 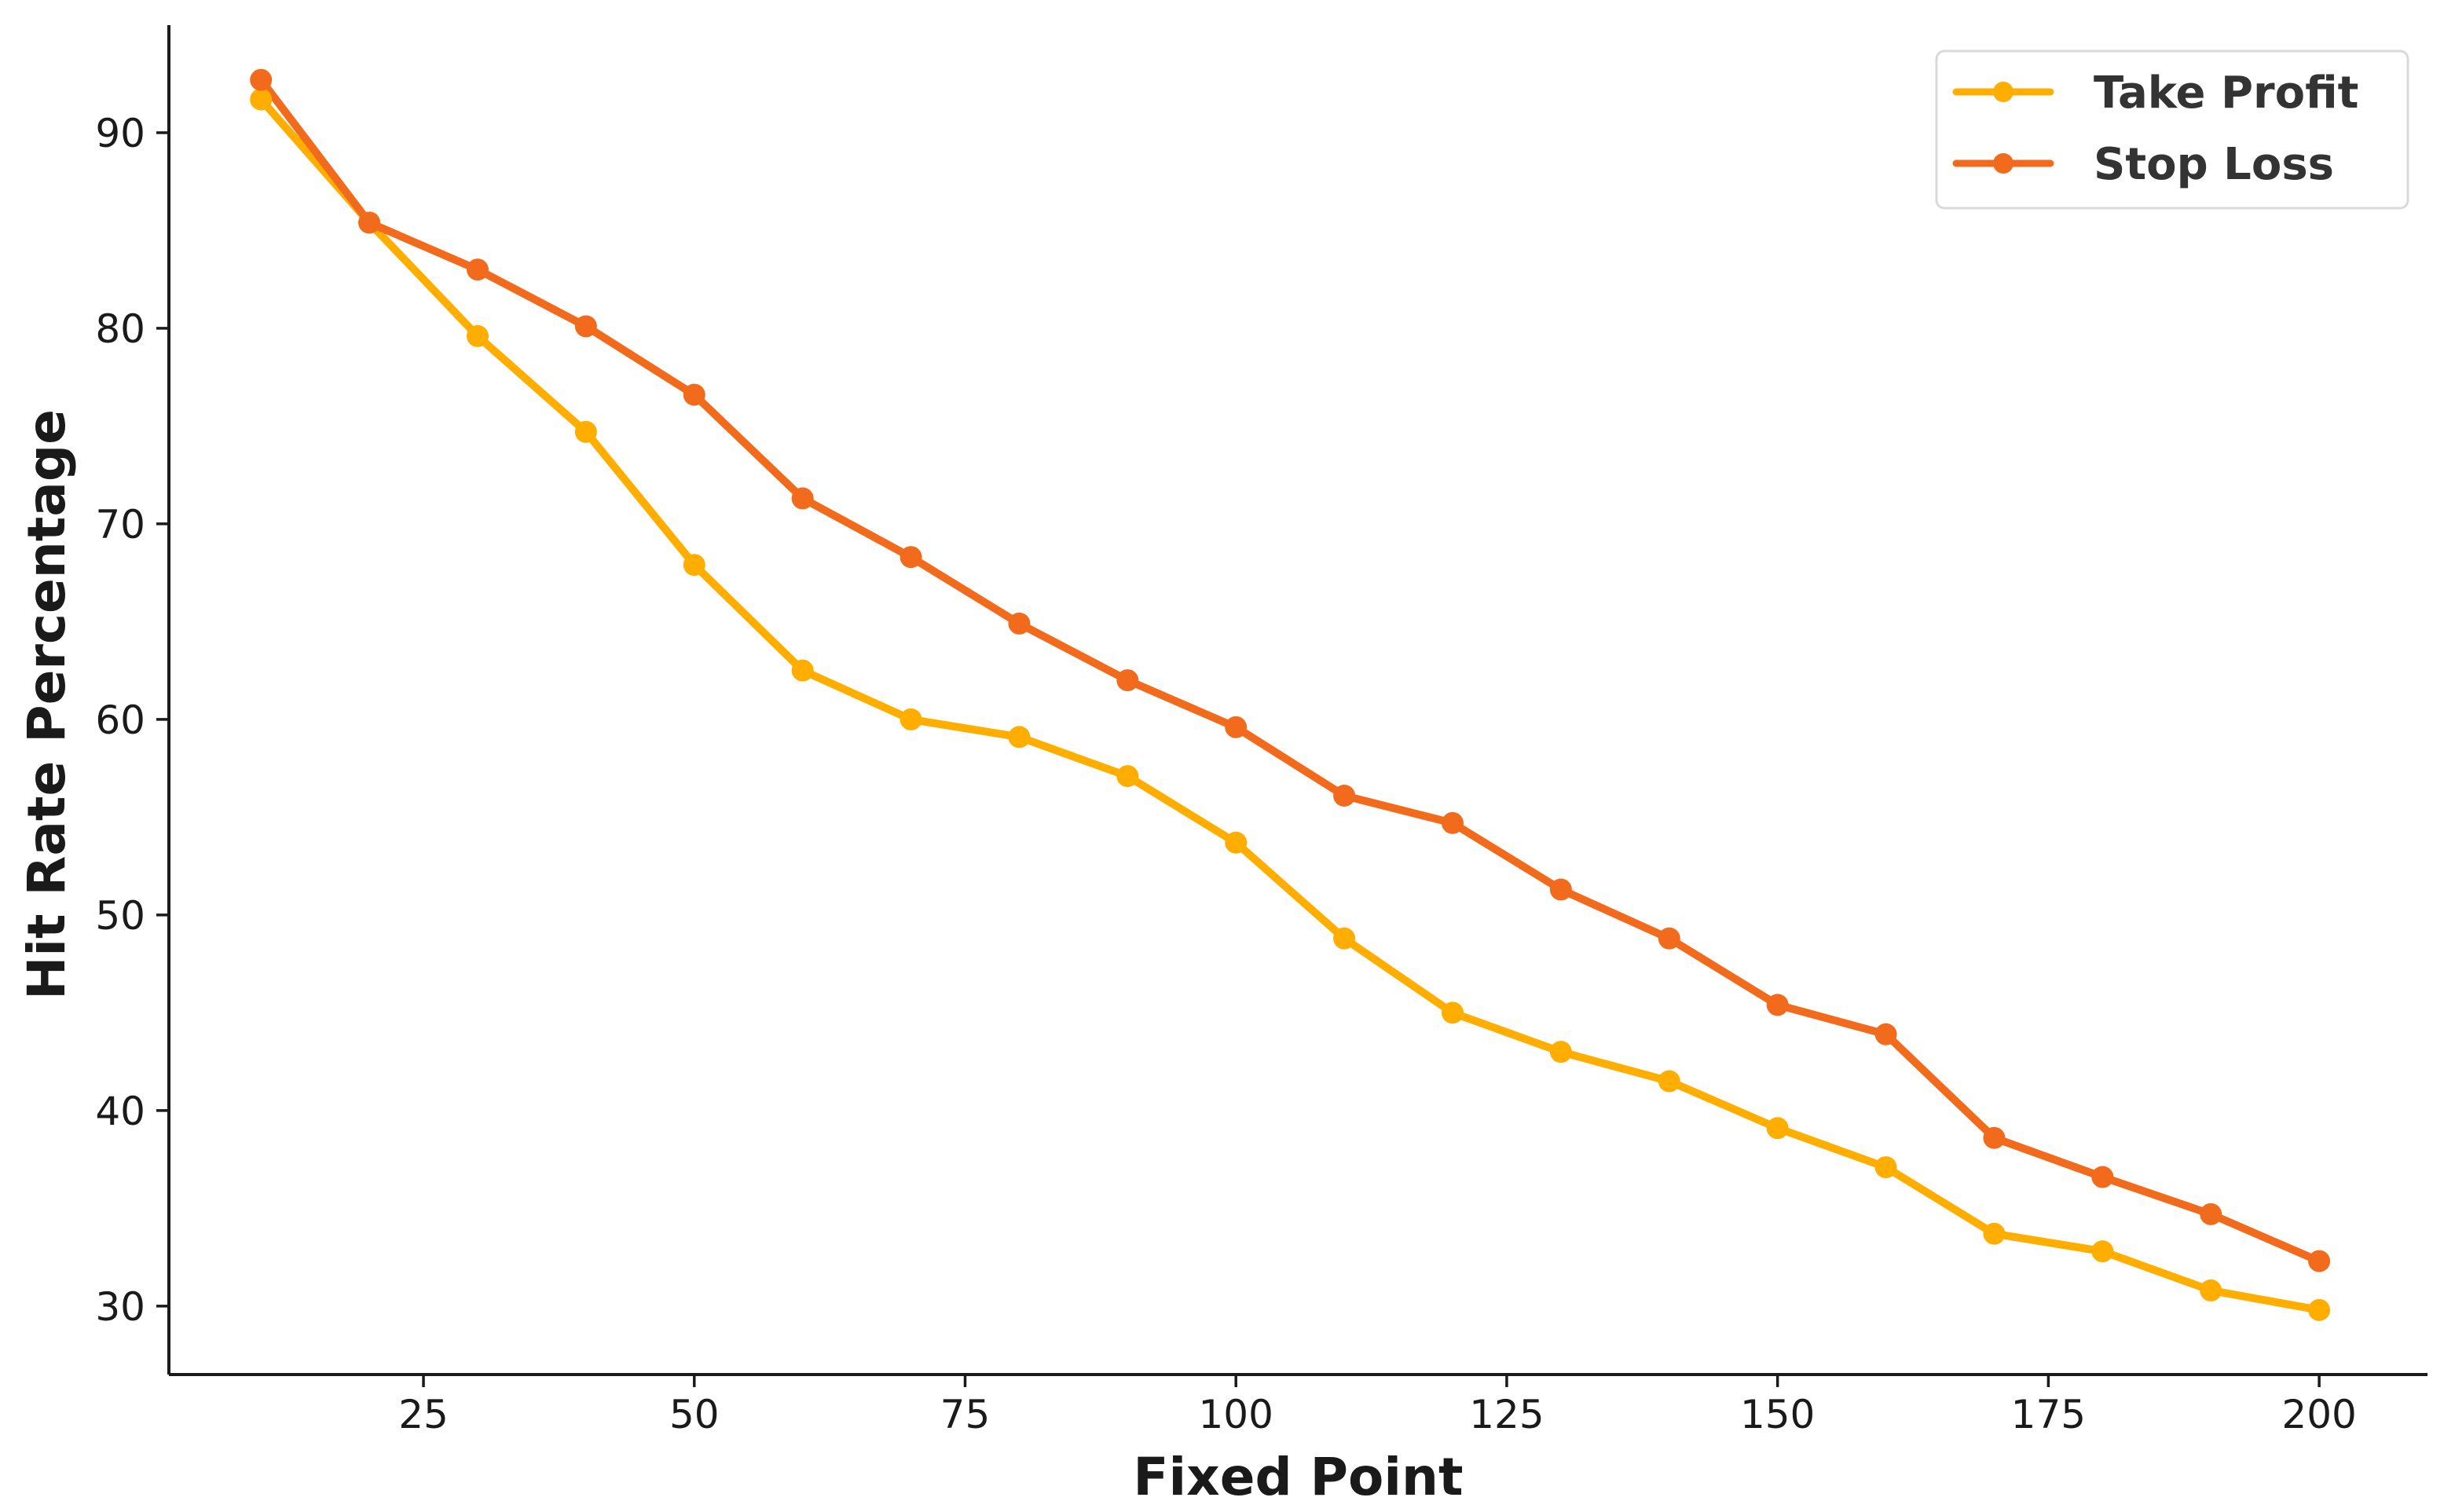 I want to click on legend-marker-take-profit, so click(x=2003, y=92).